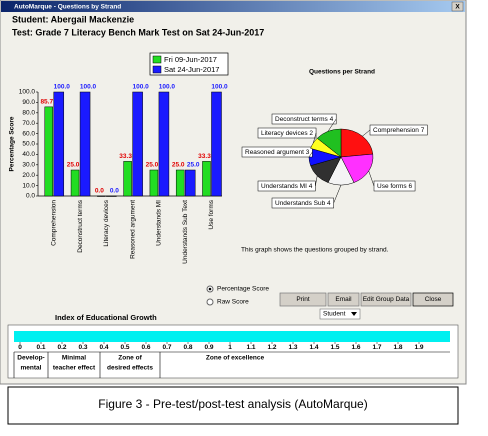 Image resolution: width=488 pixels, height=436 pixels. Describe the element at coordinates (410, 186) in the screenshot. I see `pie-value: 6` at that location.